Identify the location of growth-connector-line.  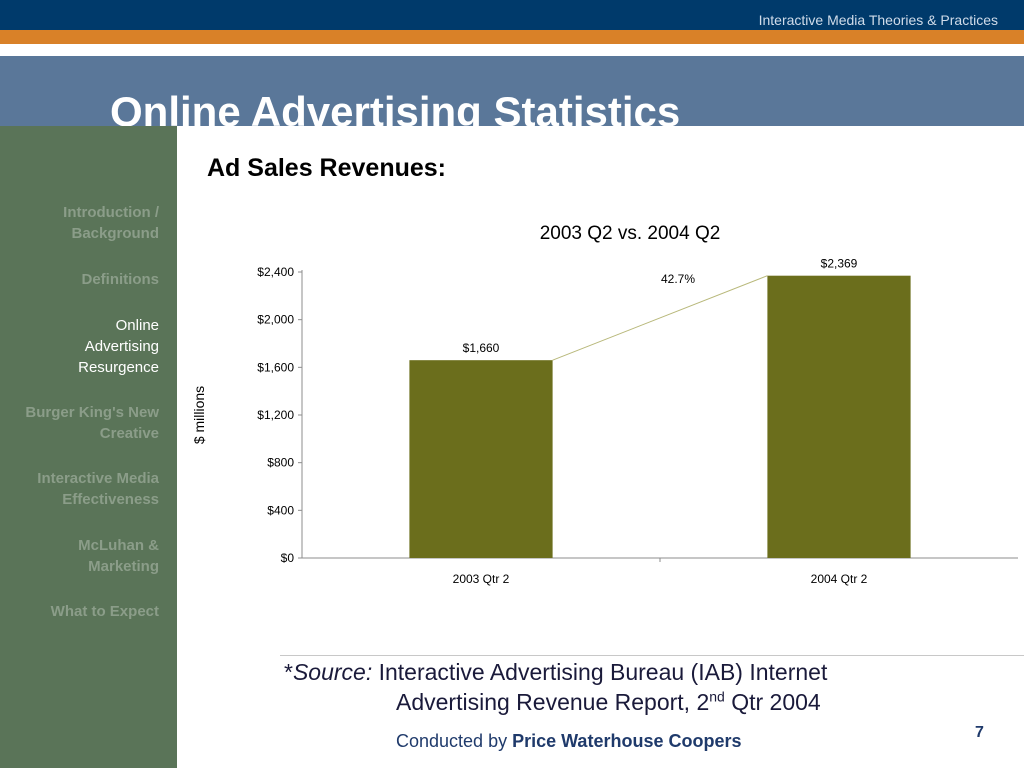
(660, 318).